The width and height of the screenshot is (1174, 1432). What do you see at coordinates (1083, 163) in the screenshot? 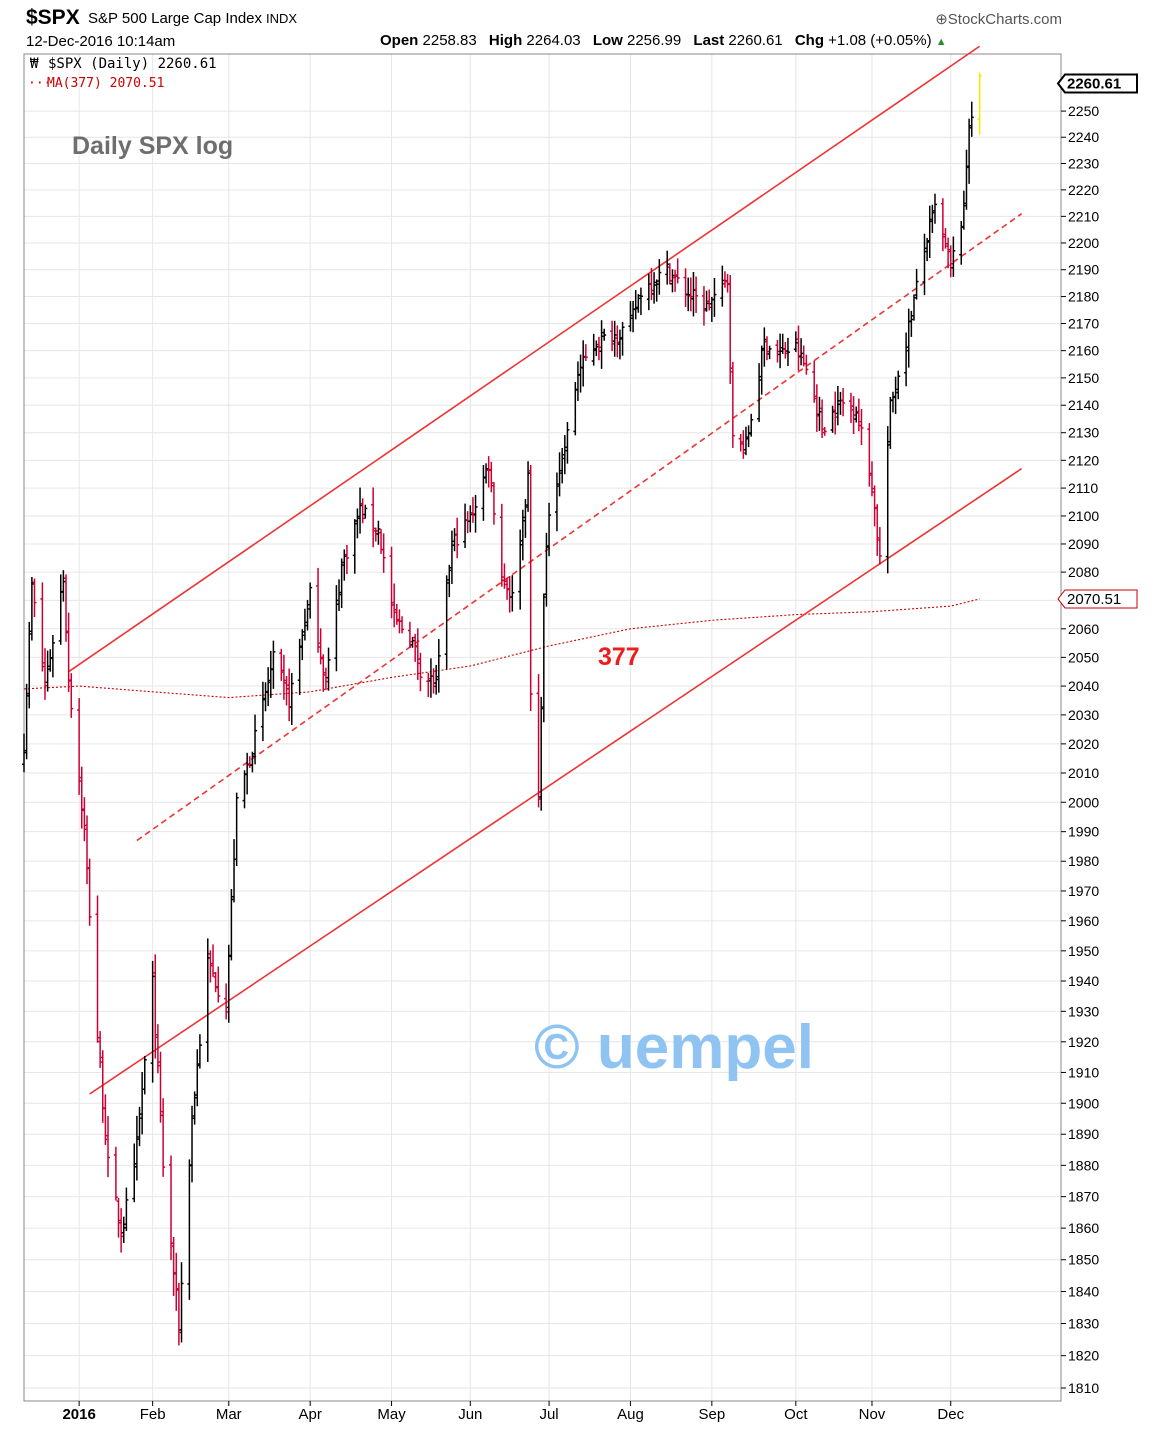
I see `y-tick-label: 2230` at bounding box center [1083, 163].